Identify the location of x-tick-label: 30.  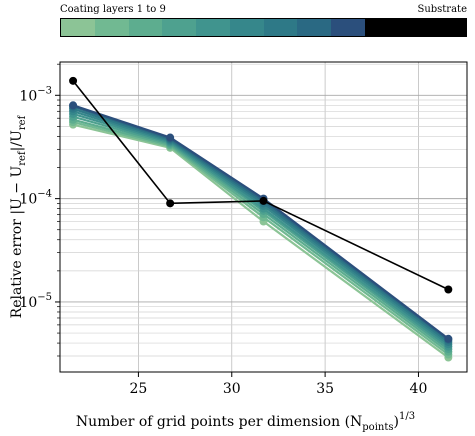
(232, 389).